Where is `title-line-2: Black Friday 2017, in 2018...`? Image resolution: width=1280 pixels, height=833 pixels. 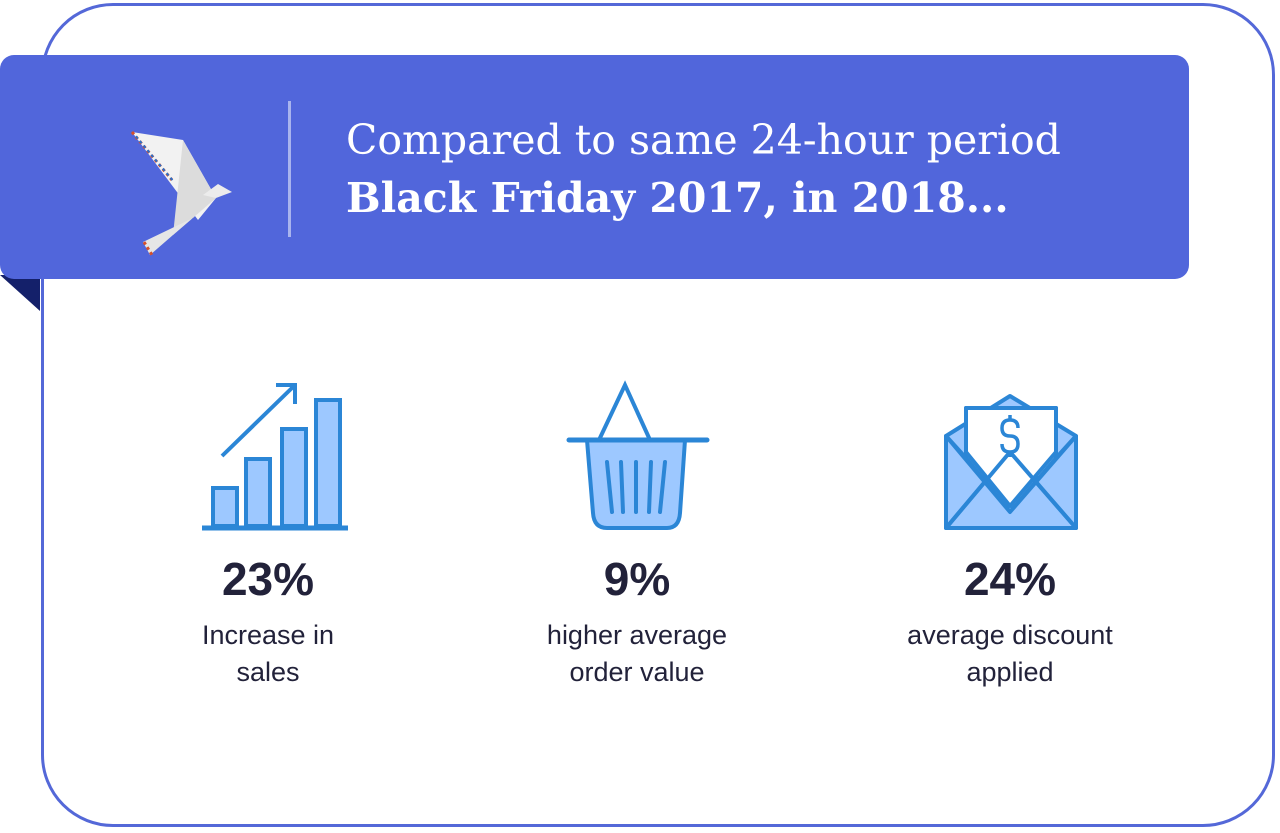 title-line-2: Black Friday 2017, in 2018... is located at coordinates (677, 198).